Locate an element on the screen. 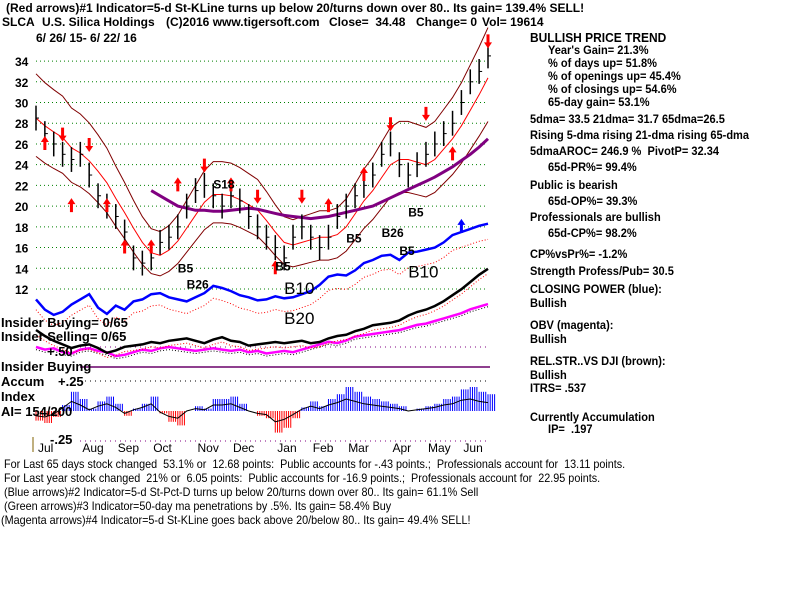  rel-strength-title: REL.STR..VS DJI (brown): is located at coordinates (598, 361).